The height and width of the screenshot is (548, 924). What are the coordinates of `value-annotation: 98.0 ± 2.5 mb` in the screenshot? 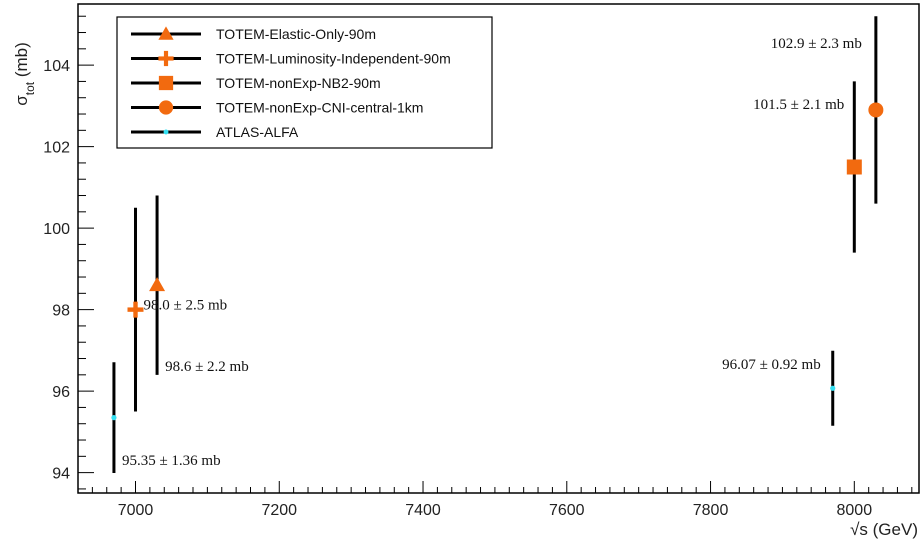 It's located at (186, 306).